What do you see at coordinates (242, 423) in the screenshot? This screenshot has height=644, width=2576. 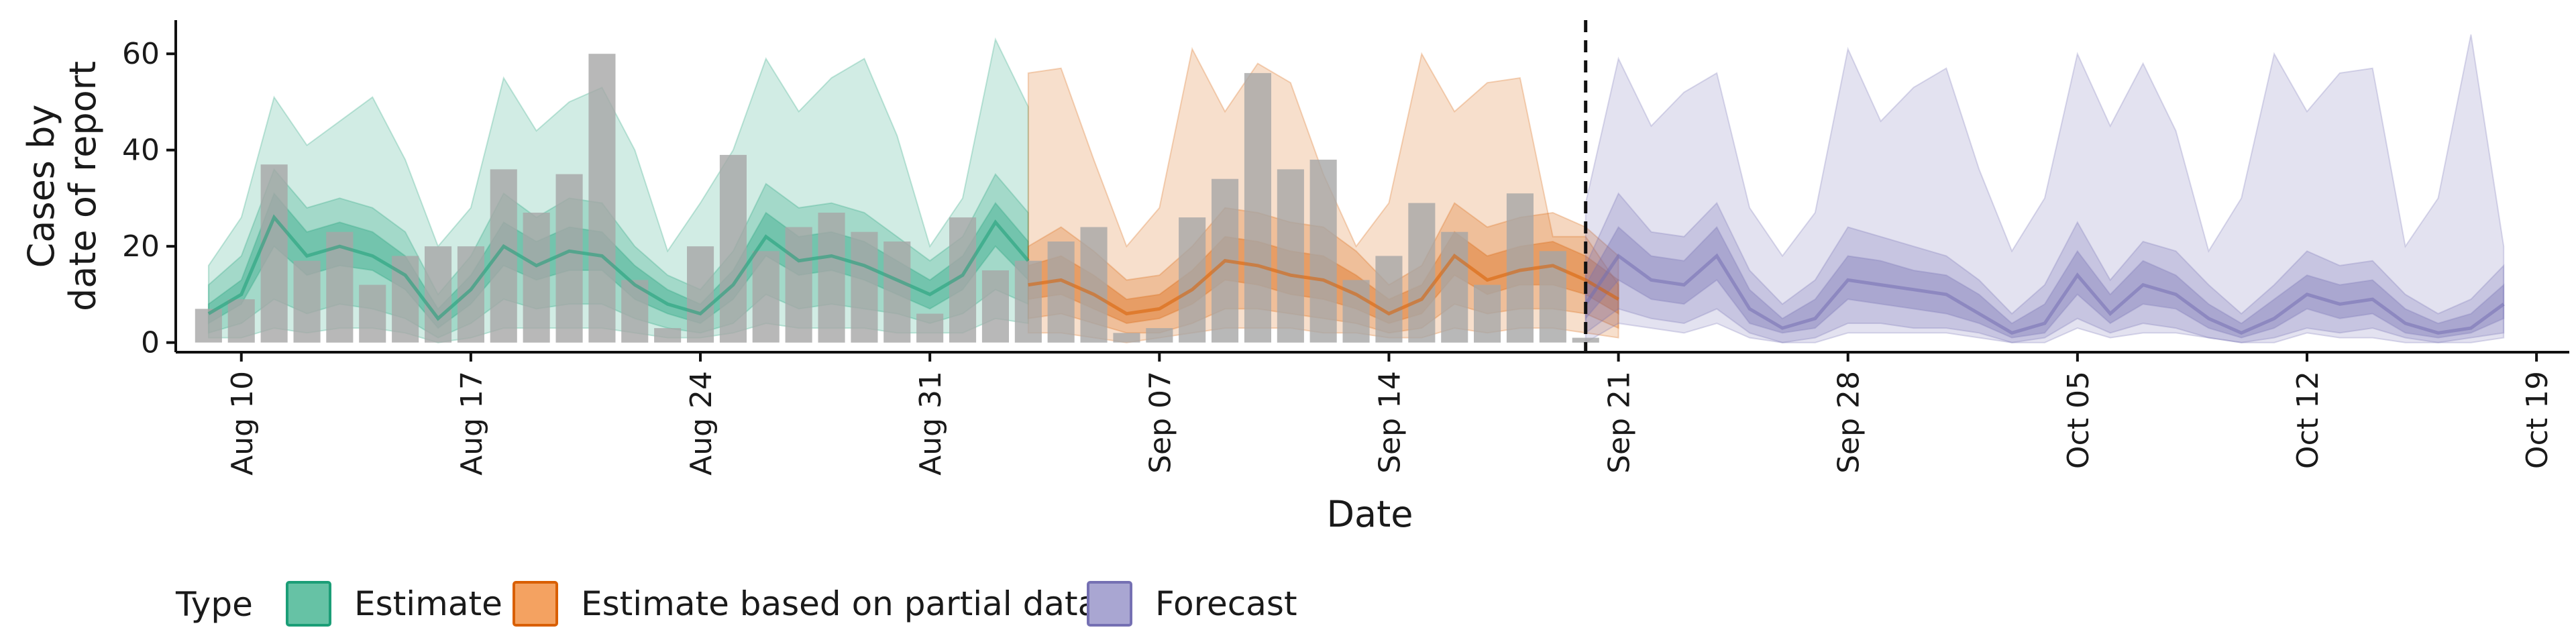 I see `x-tick-label: Aug 10` at bounding box center [242, 423].